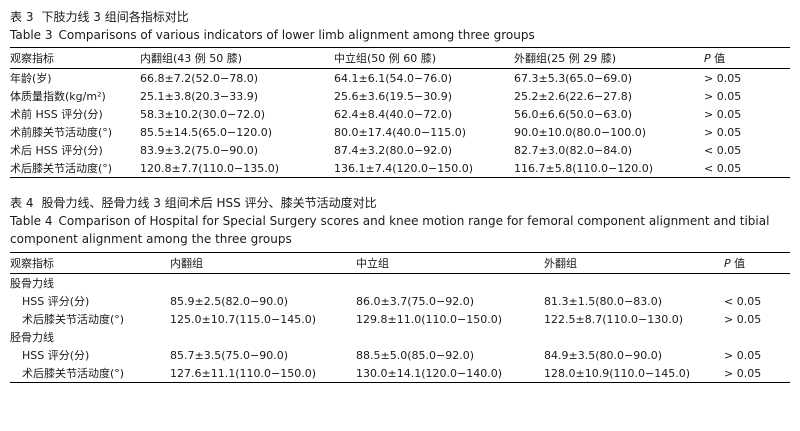  I want to click on col-header-neutral: 中立组, so click(372, 263).